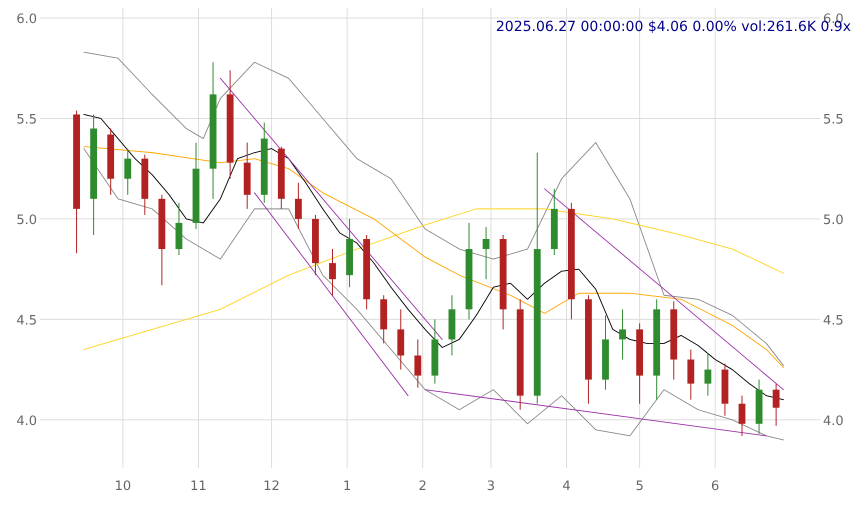 The image size is (861, 505). I want to click on y2-tick-label: 4.5, so click(833, 320).